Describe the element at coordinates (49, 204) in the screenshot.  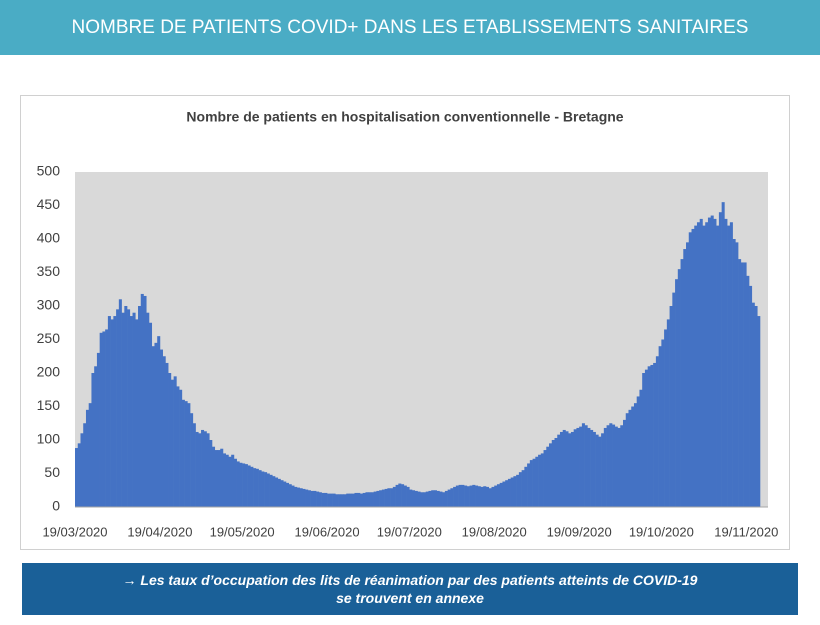
I see `y-tick-label: 450` at that location.